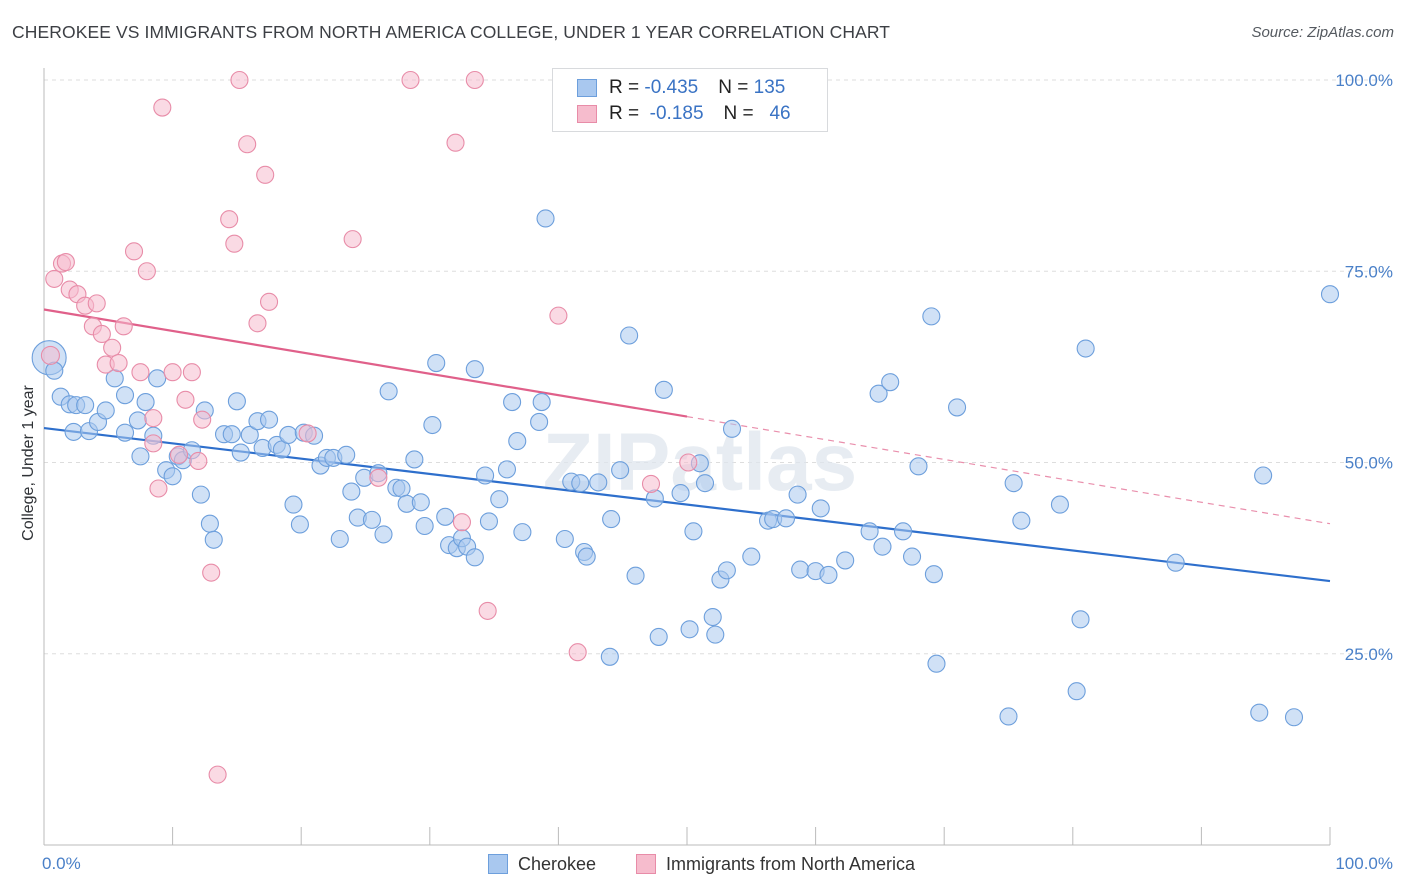 The width and height of the screenshot is (1406, 892). I want to click on trend-line-pink, so click(365, 363).